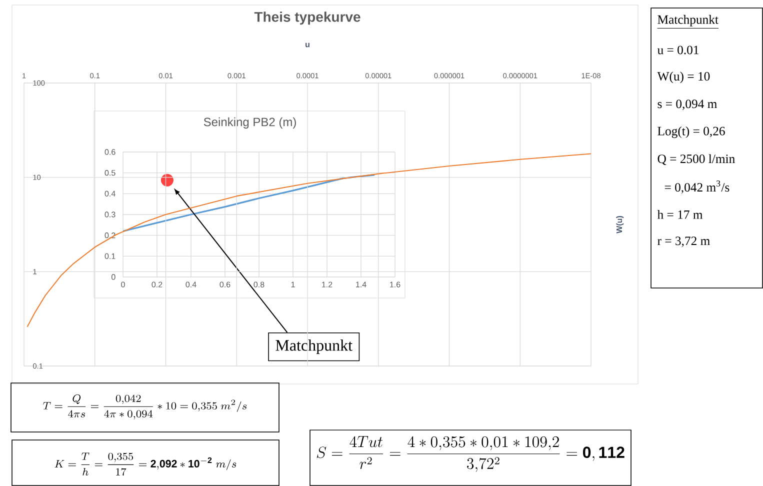 The image size is (763, 486). I want to click on x-tick-label: 0.8, so click(259, 285).